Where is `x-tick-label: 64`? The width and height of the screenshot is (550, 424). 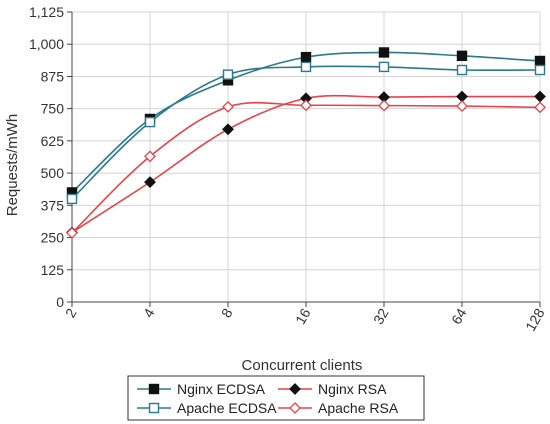
x-tick-label: 64 is located at coordinates (459, 316).